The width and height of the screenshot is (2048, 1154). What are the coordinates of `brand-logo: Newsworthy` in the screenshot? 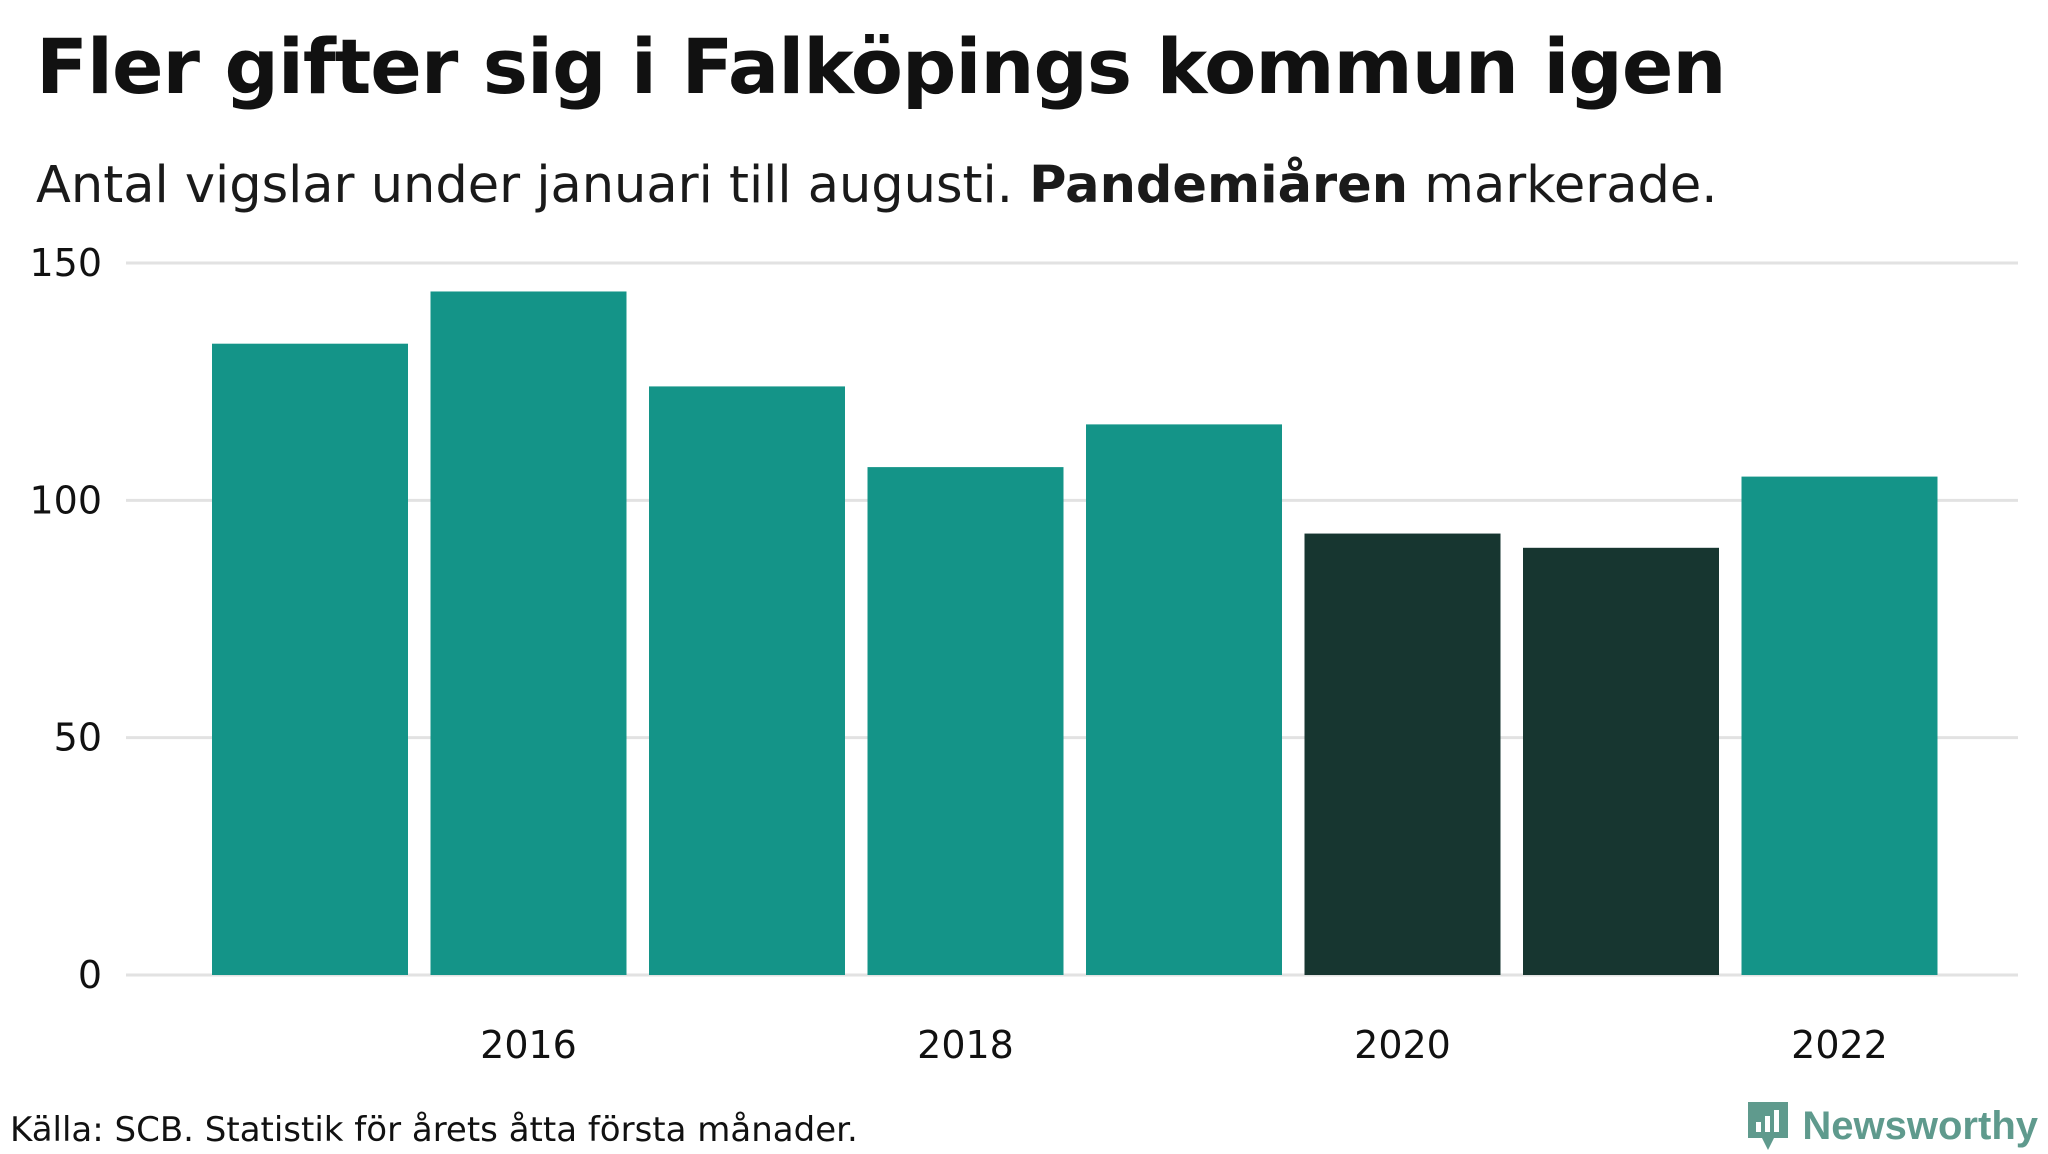 It's located at (1891, 1126).